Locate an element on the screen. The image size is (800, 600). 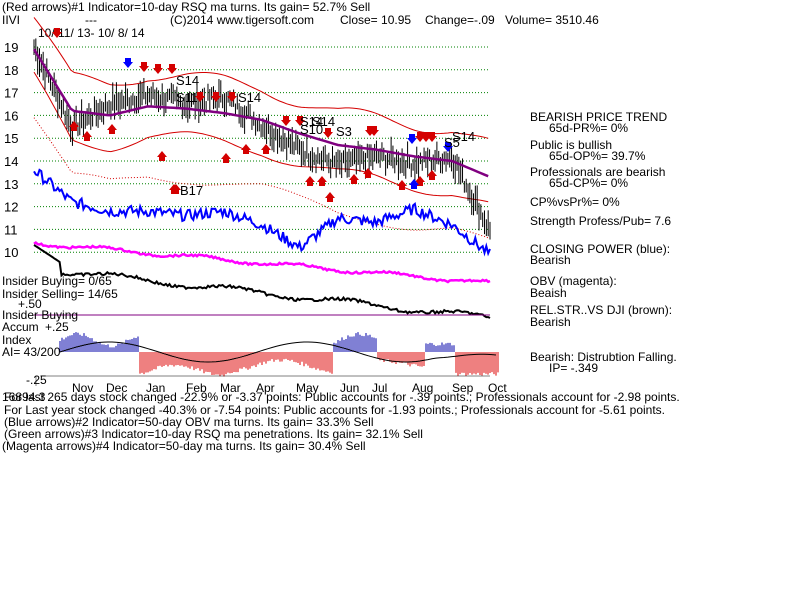
plus-25: +.25 is located at coordinates (57, 327).